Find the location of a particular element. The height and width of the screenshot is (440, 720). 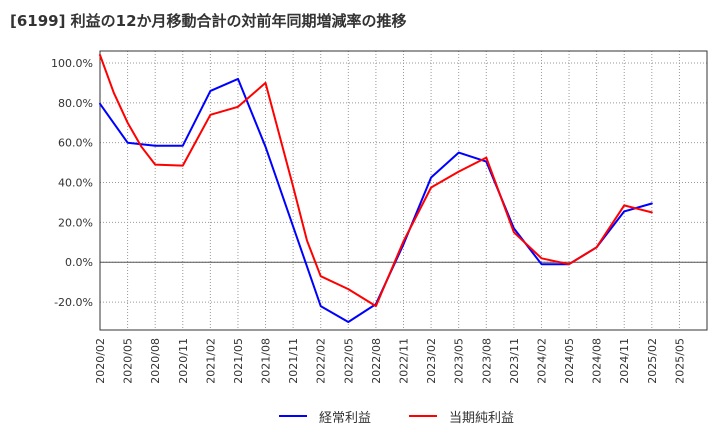

x-tick-label: 2020/11 is located at coordinates (183, 361).